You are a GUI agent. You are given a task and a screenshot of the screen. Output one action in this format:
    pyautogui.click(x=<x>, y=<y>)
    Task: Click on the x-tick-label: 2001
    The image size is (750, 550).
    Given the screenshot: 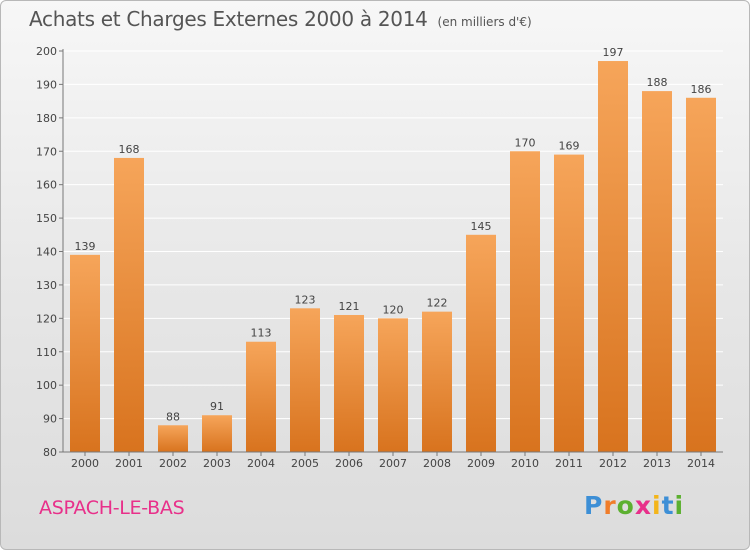 What is the action you would take?
    pyautogui.click(x=129, y=463)
    